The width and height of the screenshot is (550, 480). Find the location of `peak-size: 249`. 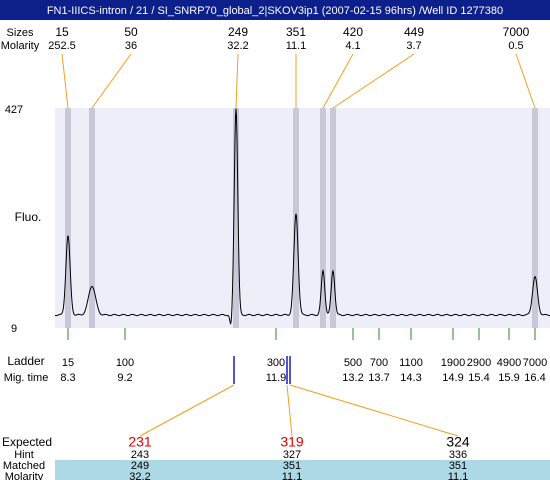

peak-size: 249 is located at coordinates (238, 32).